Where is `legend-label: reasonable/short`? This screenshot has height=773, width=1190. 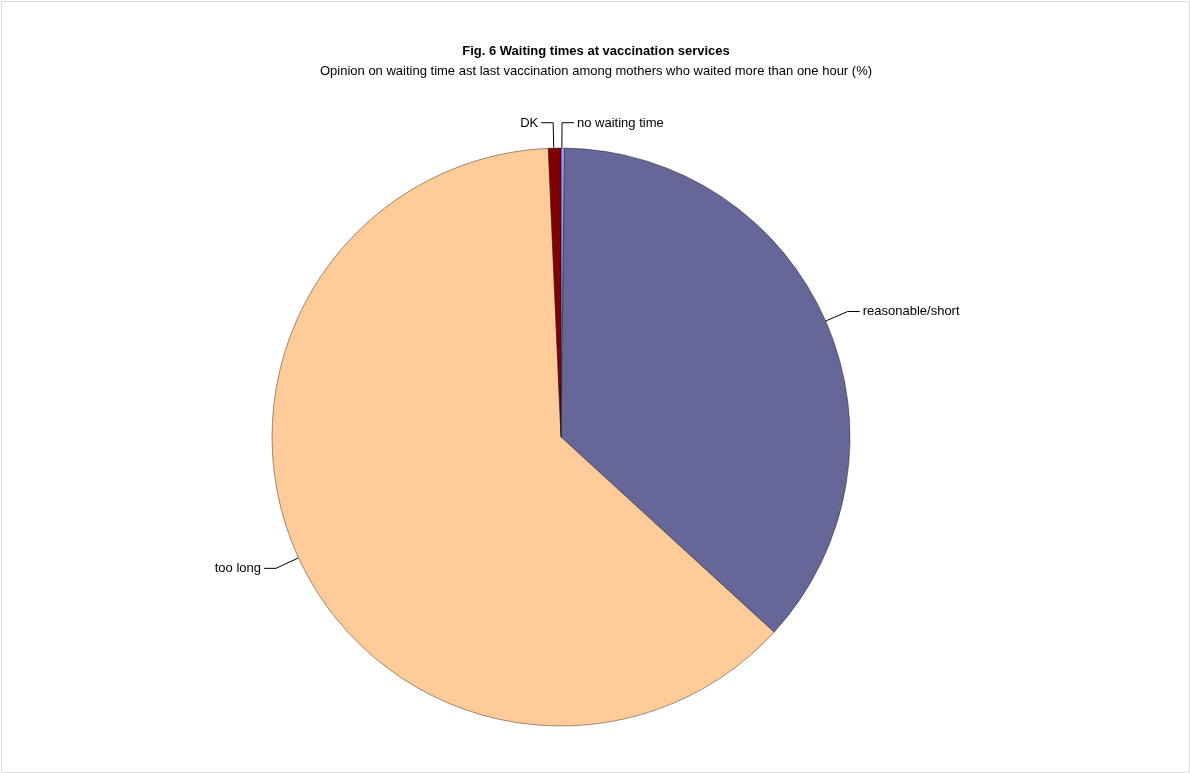
legend-label: reasonable/short is located at coordinates (911, 311).